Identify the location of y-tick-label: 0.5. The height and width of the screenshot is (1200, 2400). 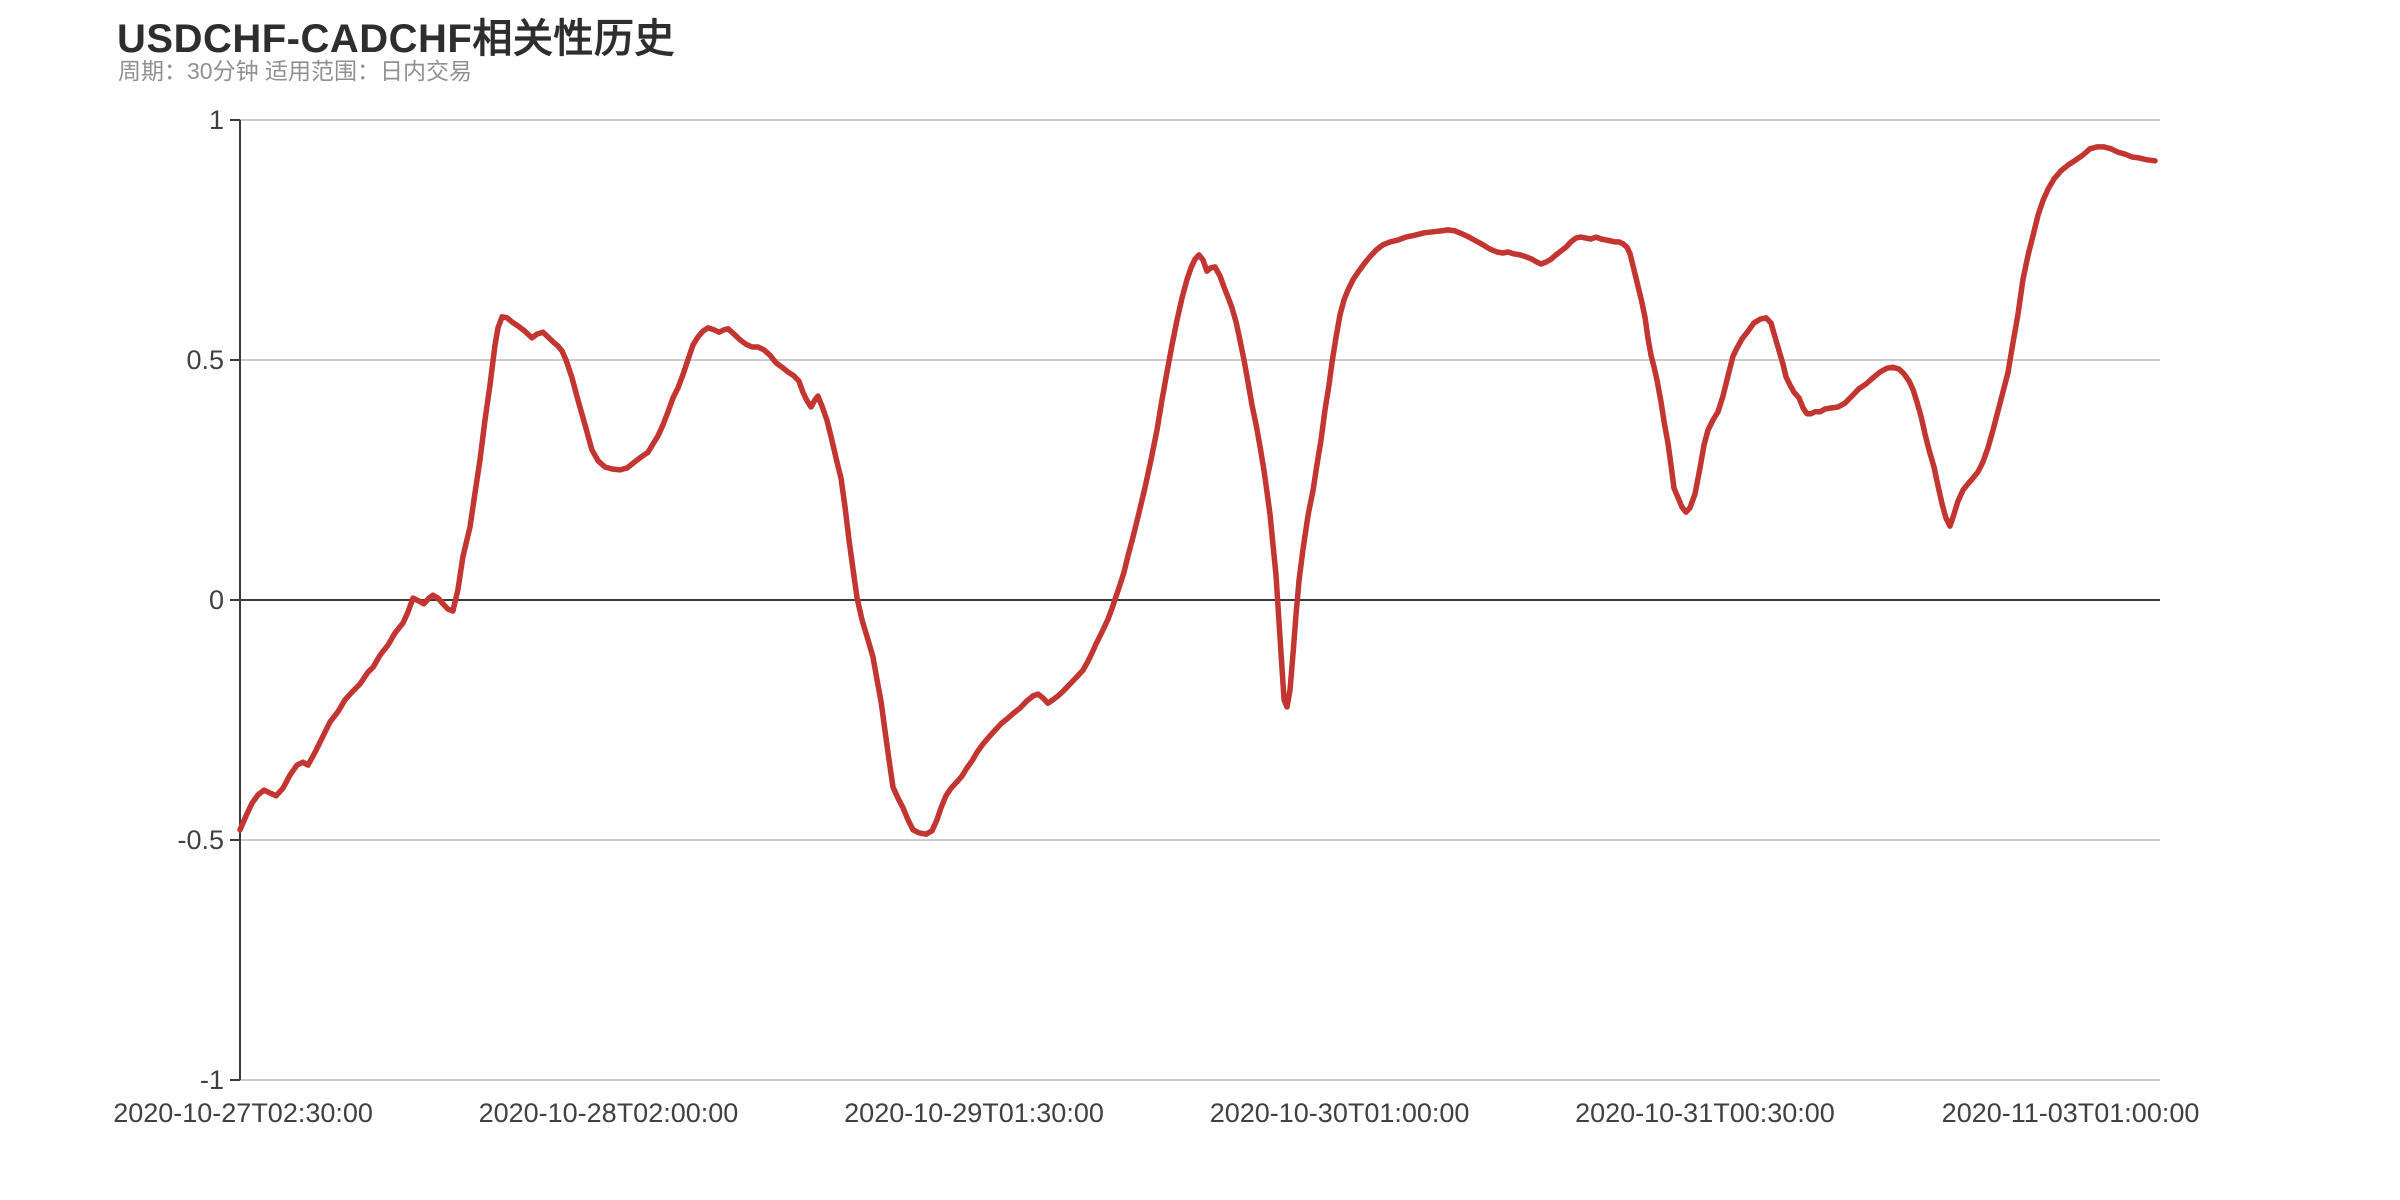
(205, 360).